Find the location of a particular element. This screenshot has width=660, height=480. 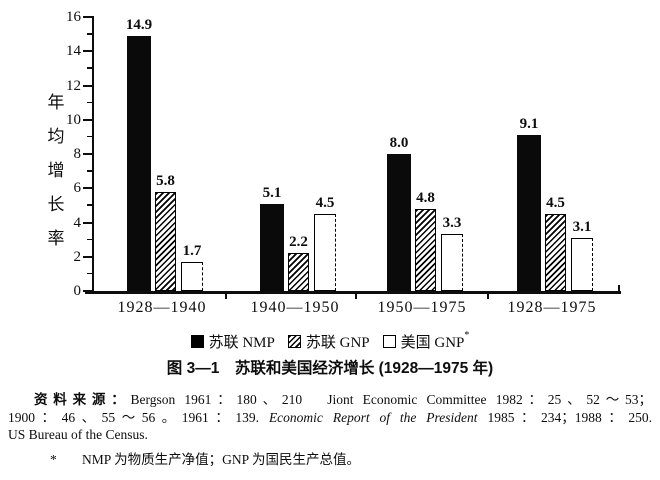

y-axis-title-char: 长 is located at coordinates (56, 204).